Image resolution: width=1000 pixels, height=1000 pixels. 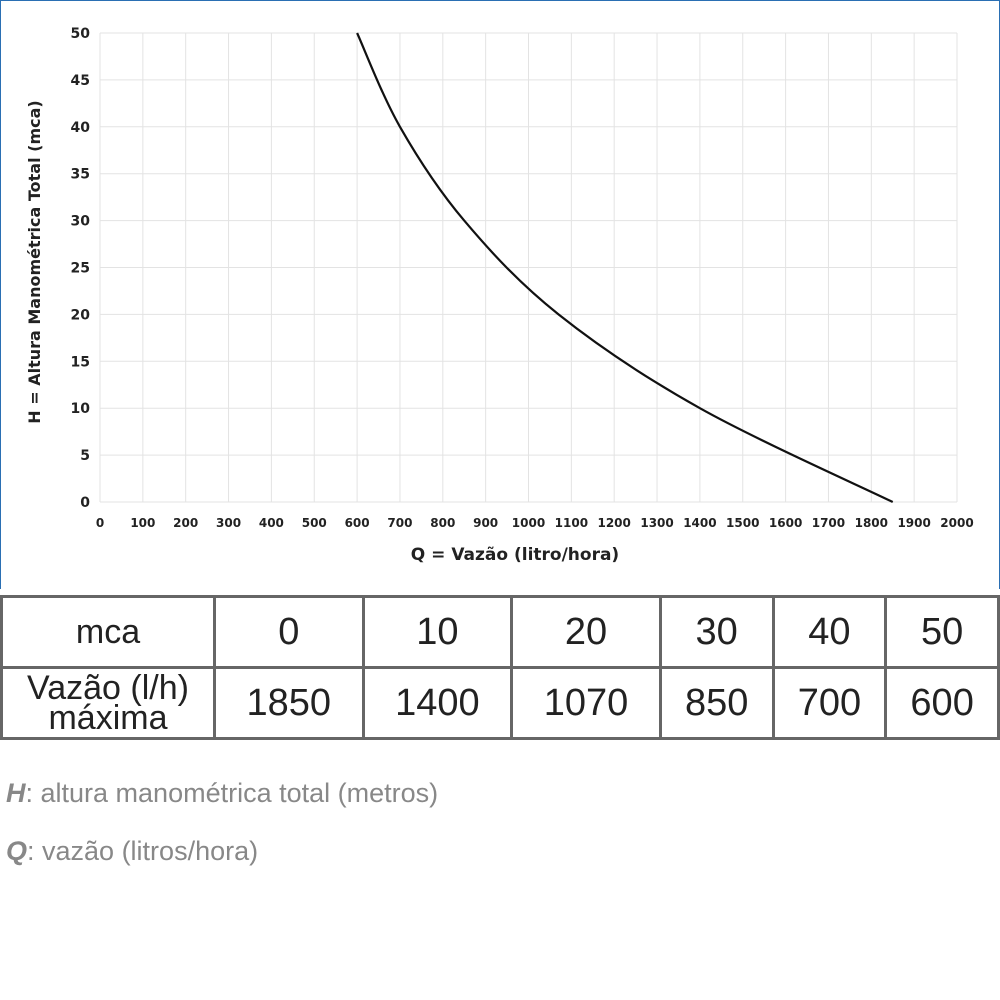 I want to click on x-tick-label: 0, so click(x=100, y=523).